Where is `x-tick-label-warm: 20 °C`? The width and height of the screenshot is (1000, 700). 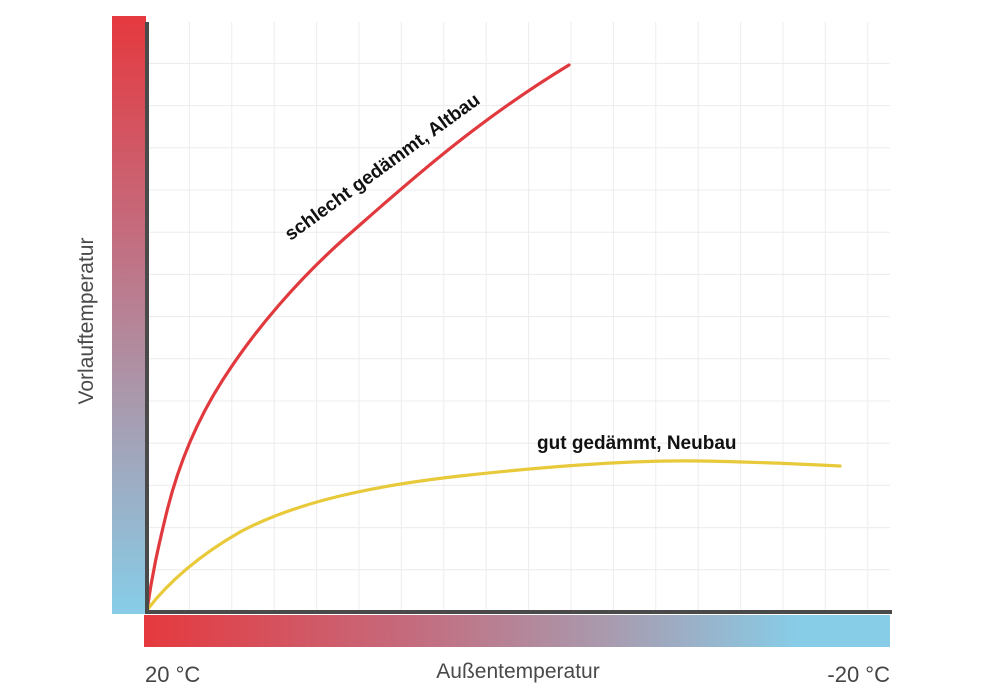 x-tick-label-warm: 20 °C is located at coordinates (173, 674).